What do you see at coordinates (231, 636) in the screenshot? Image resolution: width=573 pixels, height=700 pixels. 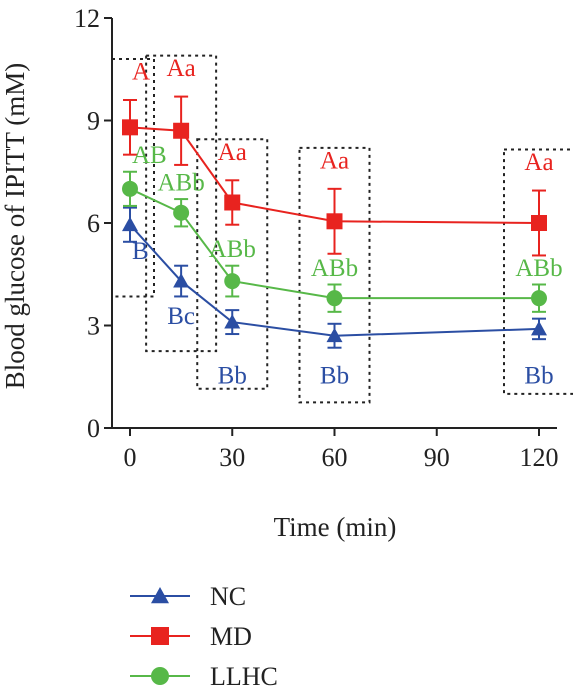 I see `legend-label: MD` at bounding box center [231, 636].